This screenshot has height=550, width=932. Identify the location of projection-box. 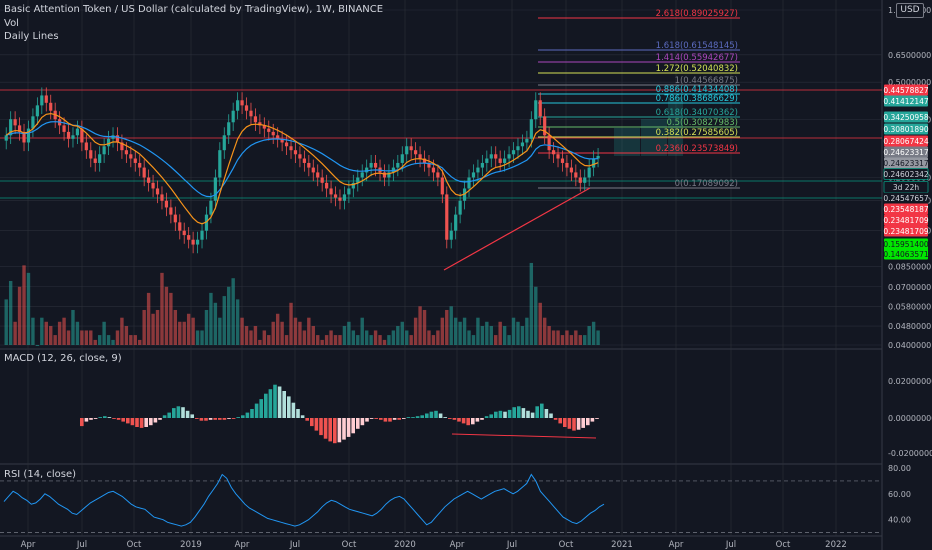
(627, 142).